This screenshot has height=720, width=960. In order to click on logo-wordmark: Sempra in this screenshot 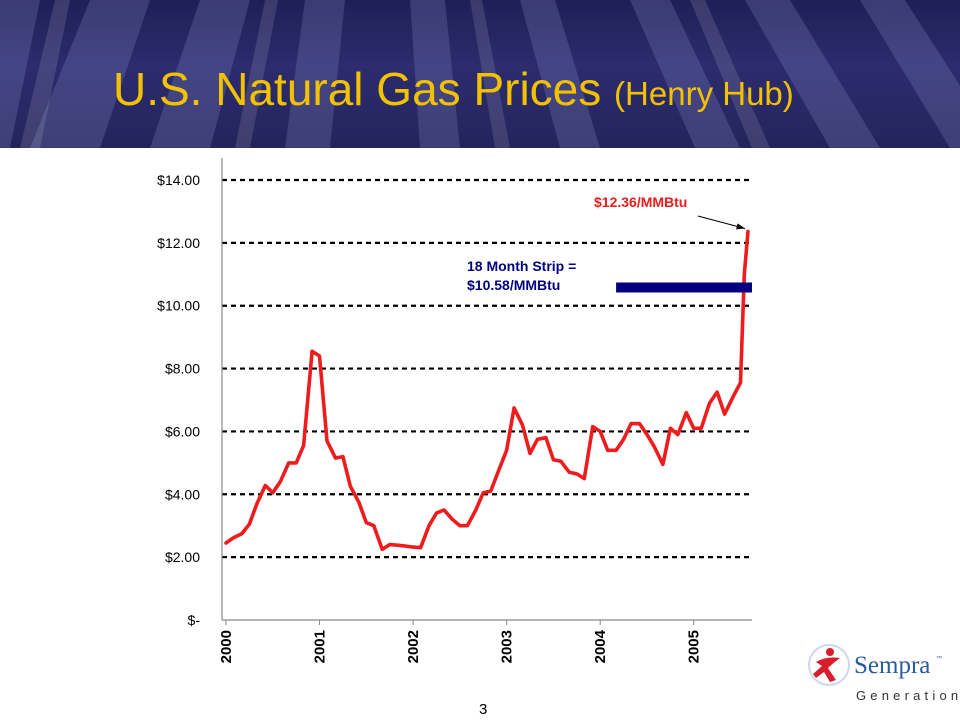, I will do `click(892, 665)`.